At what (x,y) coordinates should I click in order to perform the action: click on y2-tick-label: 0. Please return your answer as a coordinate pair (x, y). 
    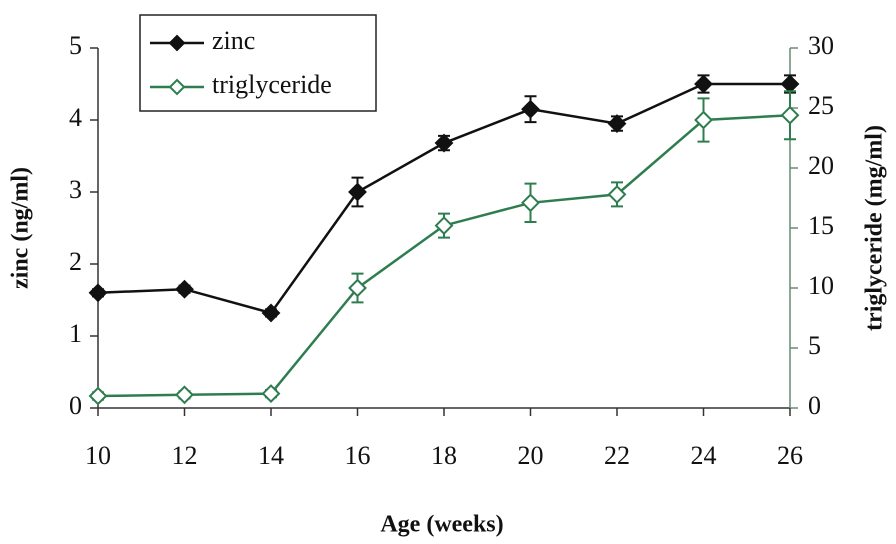
    Looking at the image, I should click on (814, 405).